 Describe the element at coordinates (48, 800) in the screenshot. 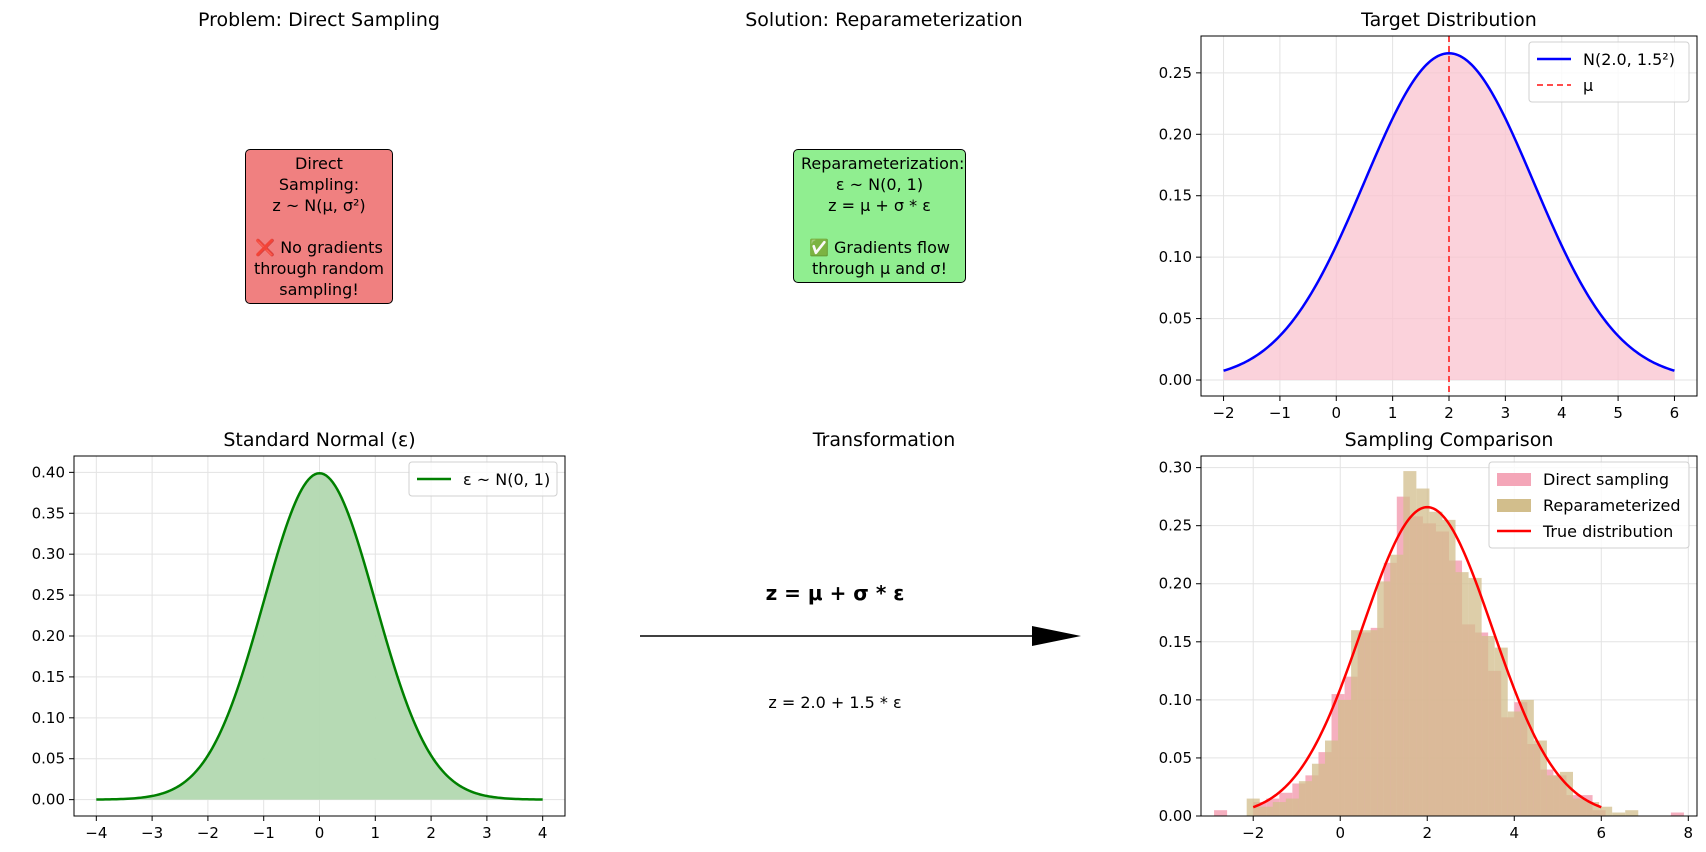

I see `standard-y-tick-label: 0.00` at that location.